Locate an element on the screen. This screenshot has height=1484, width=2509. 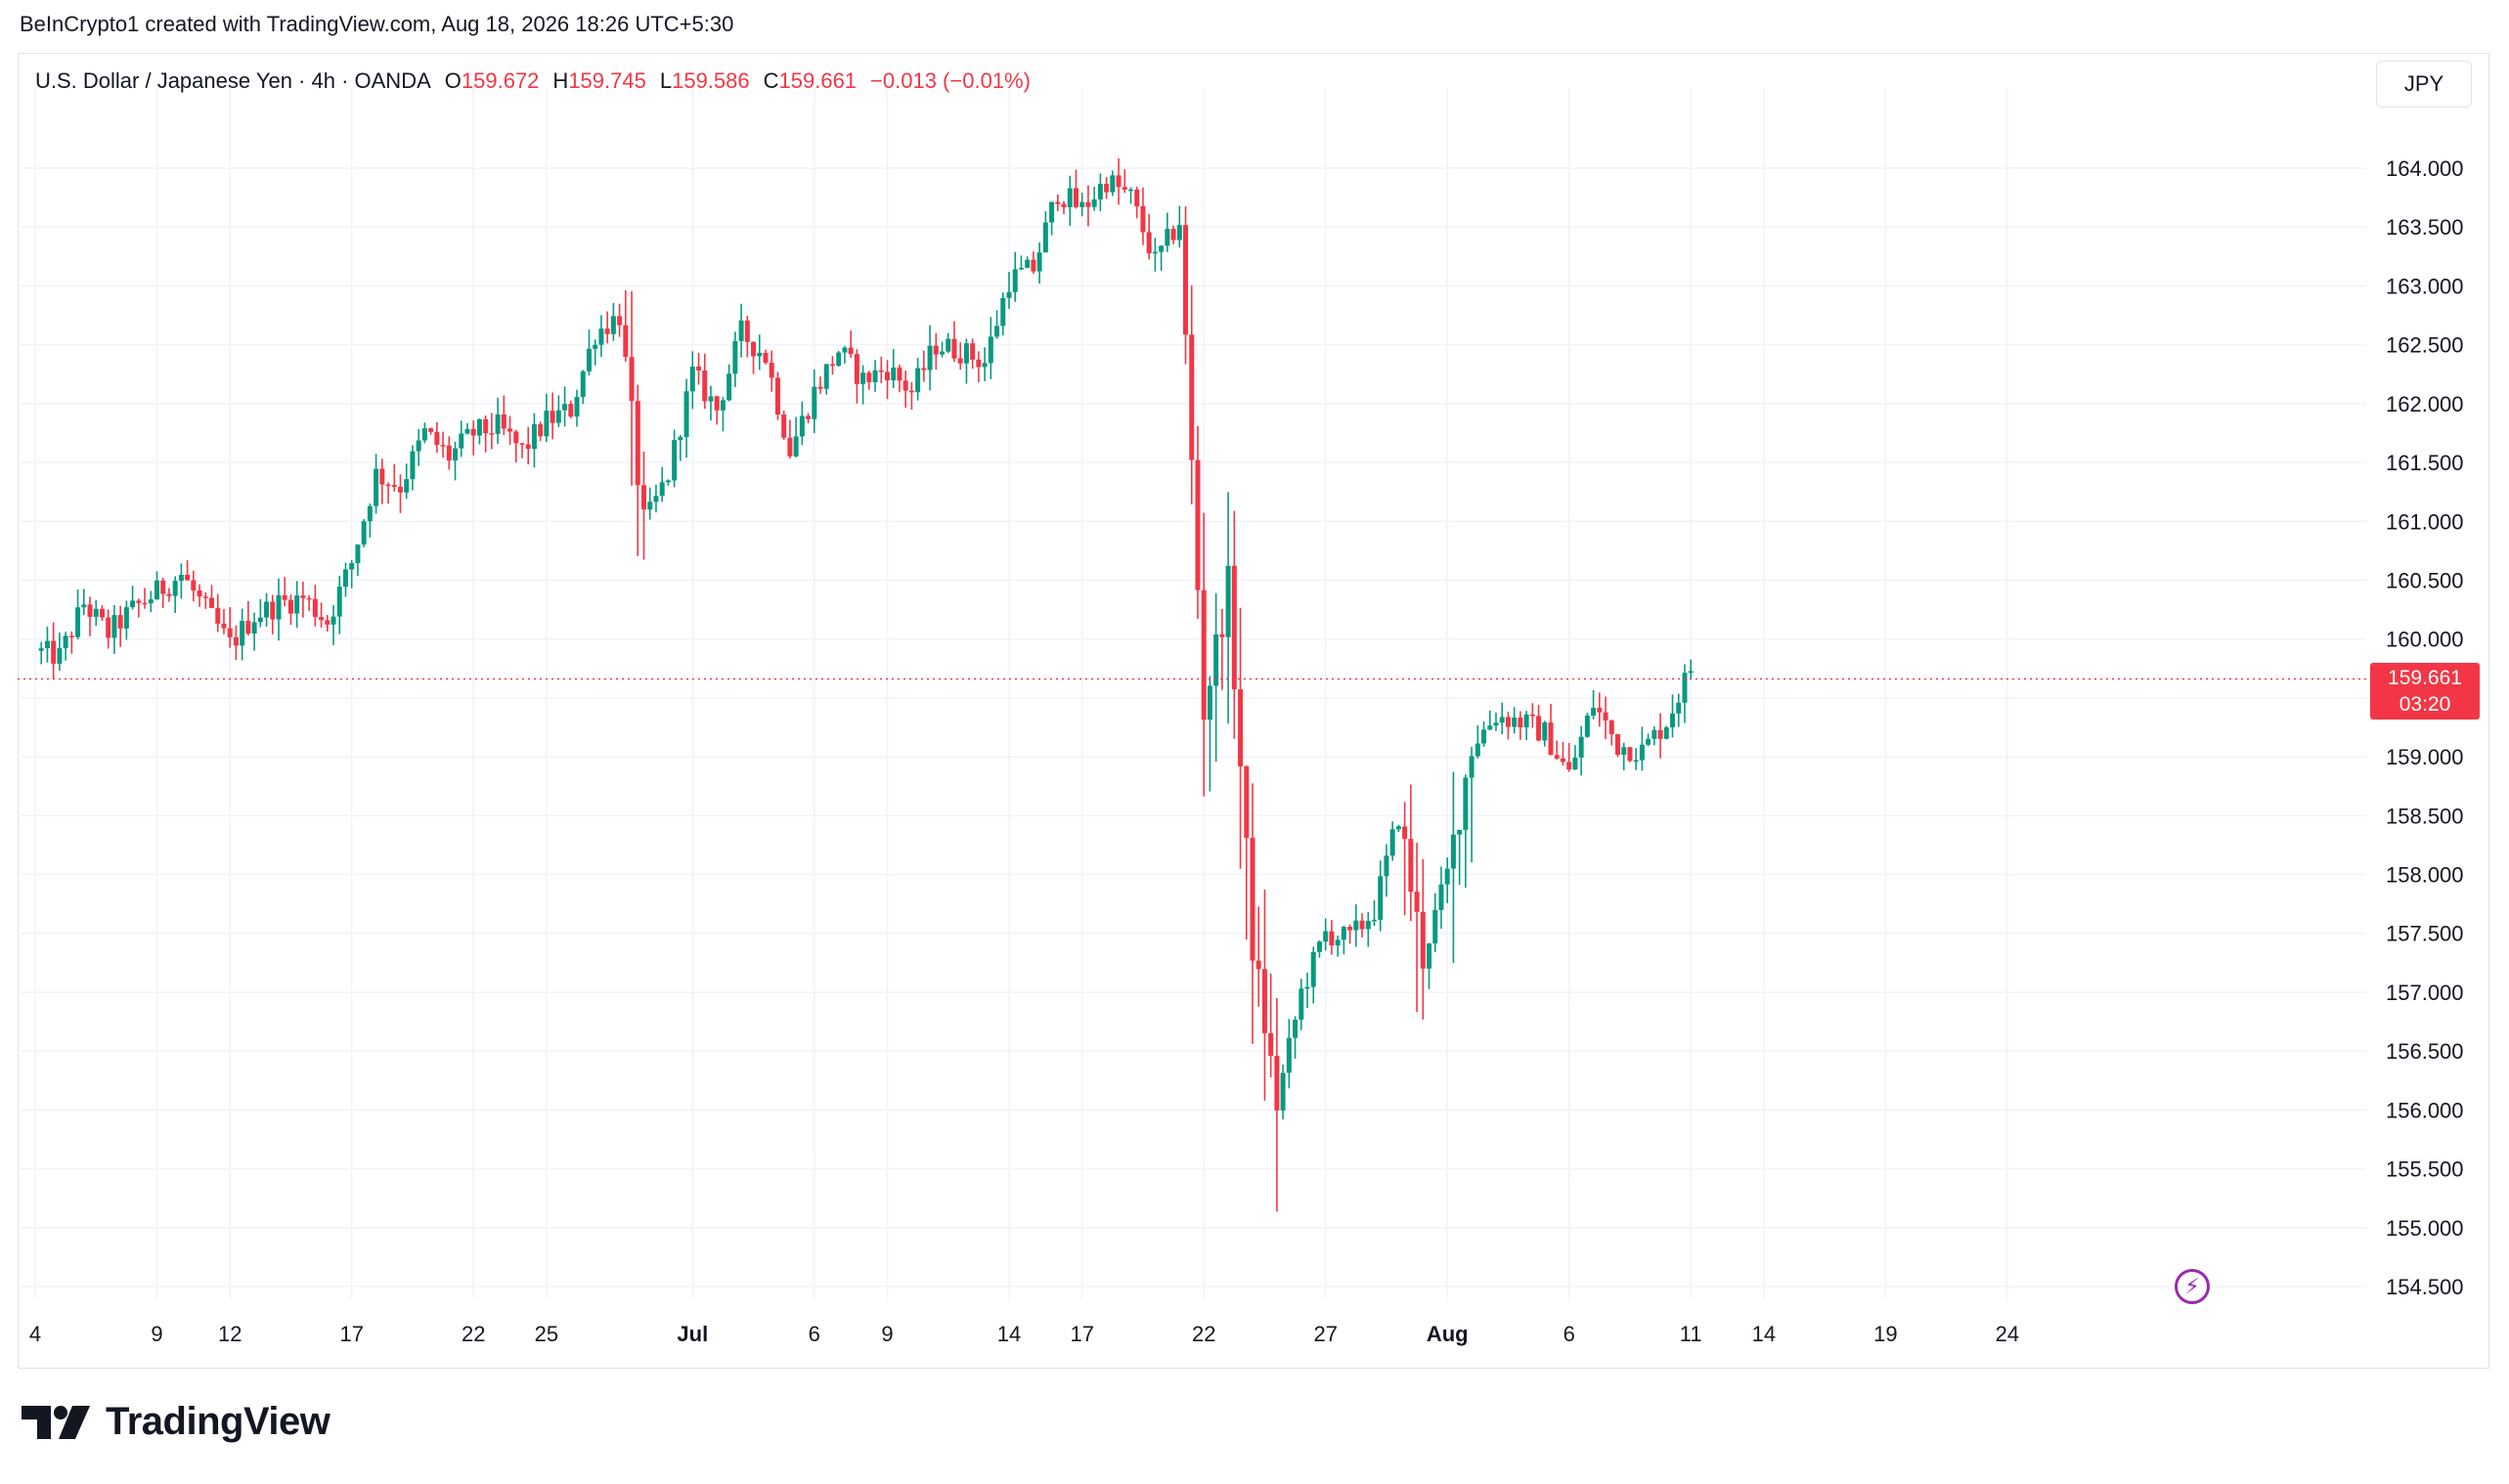
price-tick-label: 159.000 is located at coordinates (2425, 757).